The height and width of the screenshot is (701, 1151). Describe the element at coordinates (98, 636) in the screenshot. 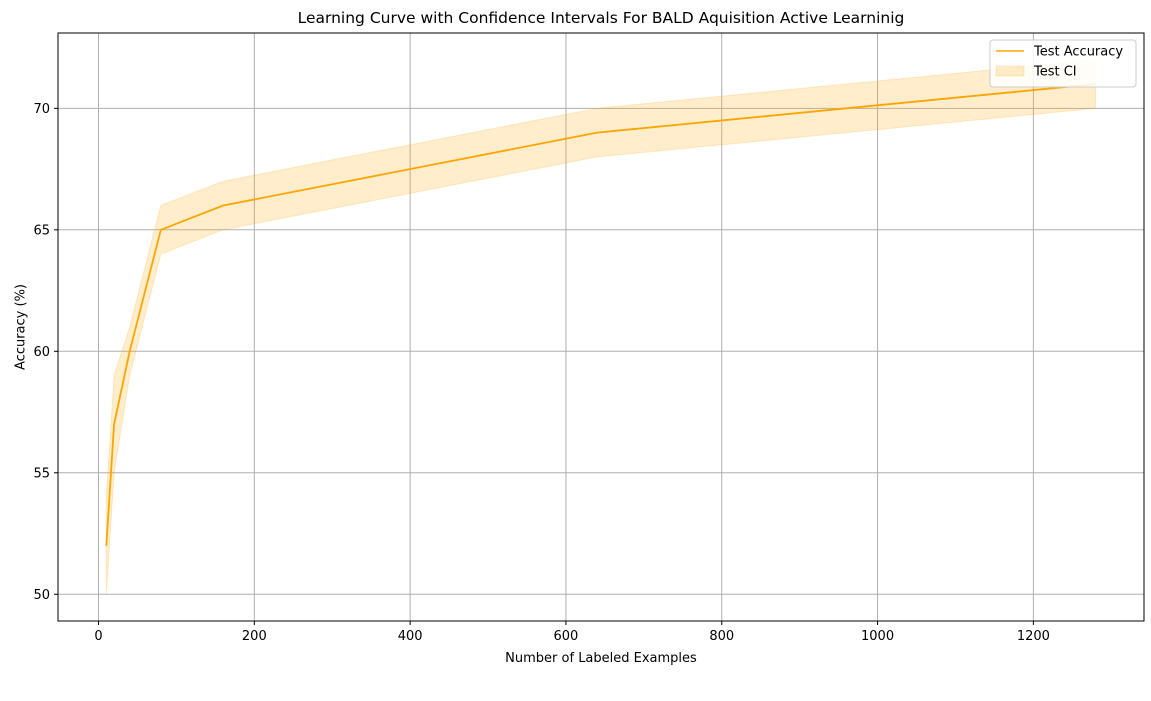

I see `x-tick-label: 0` at that location.